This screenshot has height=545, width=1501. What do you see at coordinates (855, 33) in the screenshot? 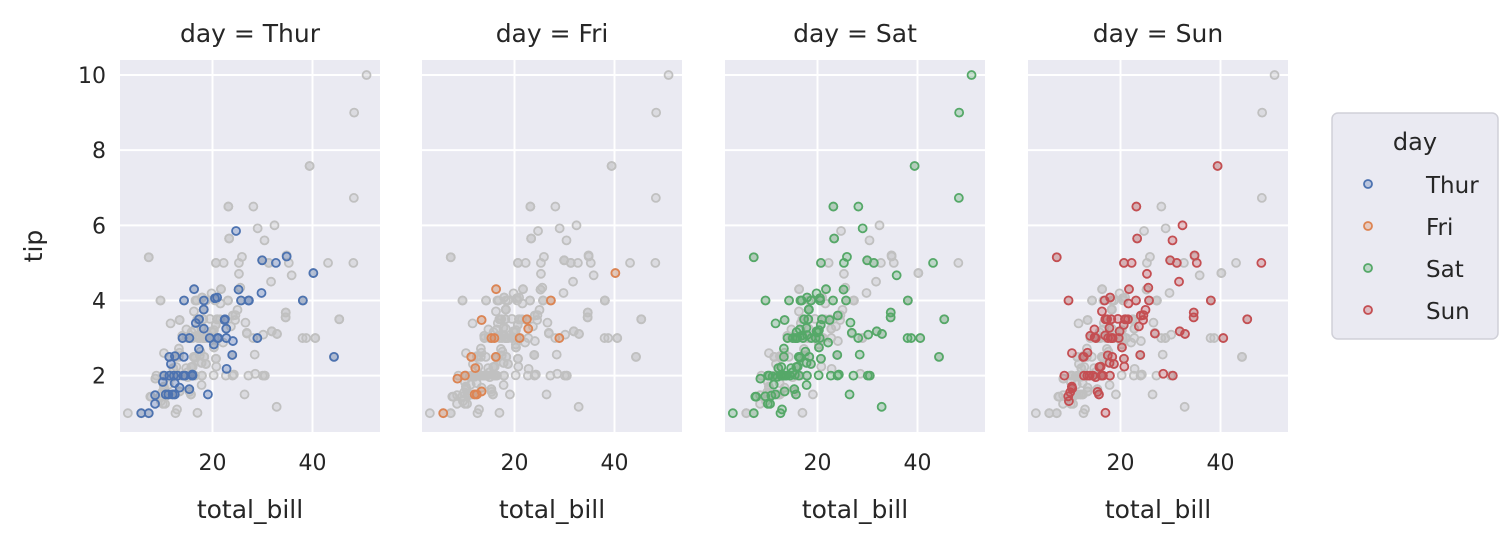
I see `facet-title: day = Sat` at bounding box center [855, 33].